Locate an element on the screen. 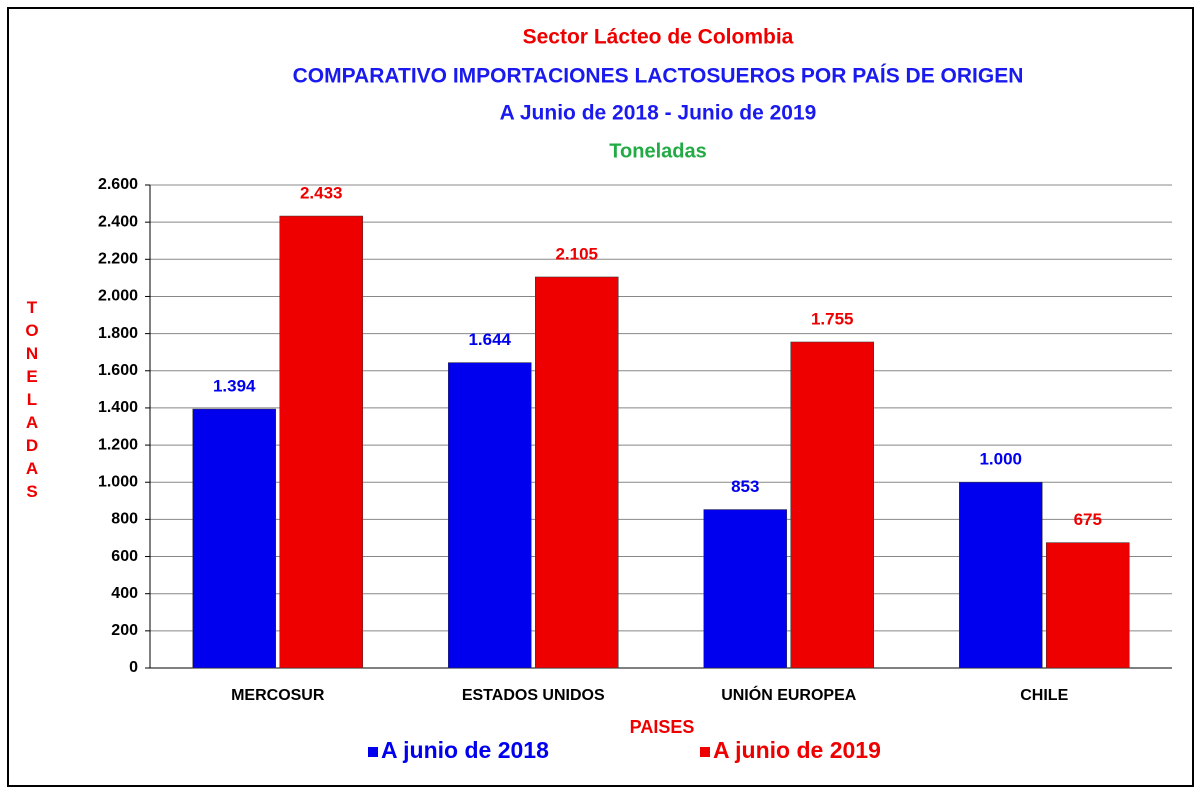  y-tick-label: 1.200 is located at coordinates (118, 444).